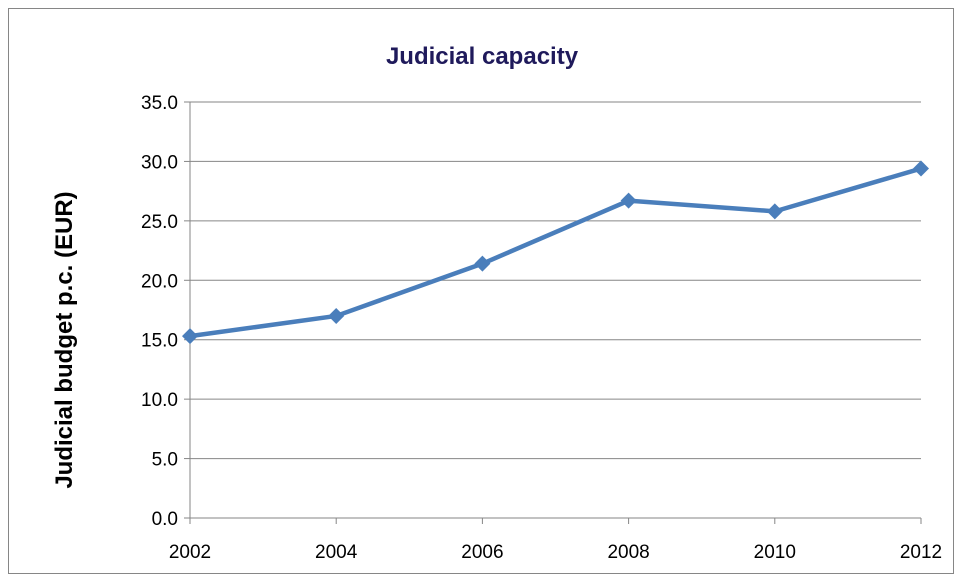 This screenshot has width=963, height=576. What do you see at coordinates (921, 552) in the screenshot?
I see `x-tick-label: 2012` at bounding box center [921, 552].